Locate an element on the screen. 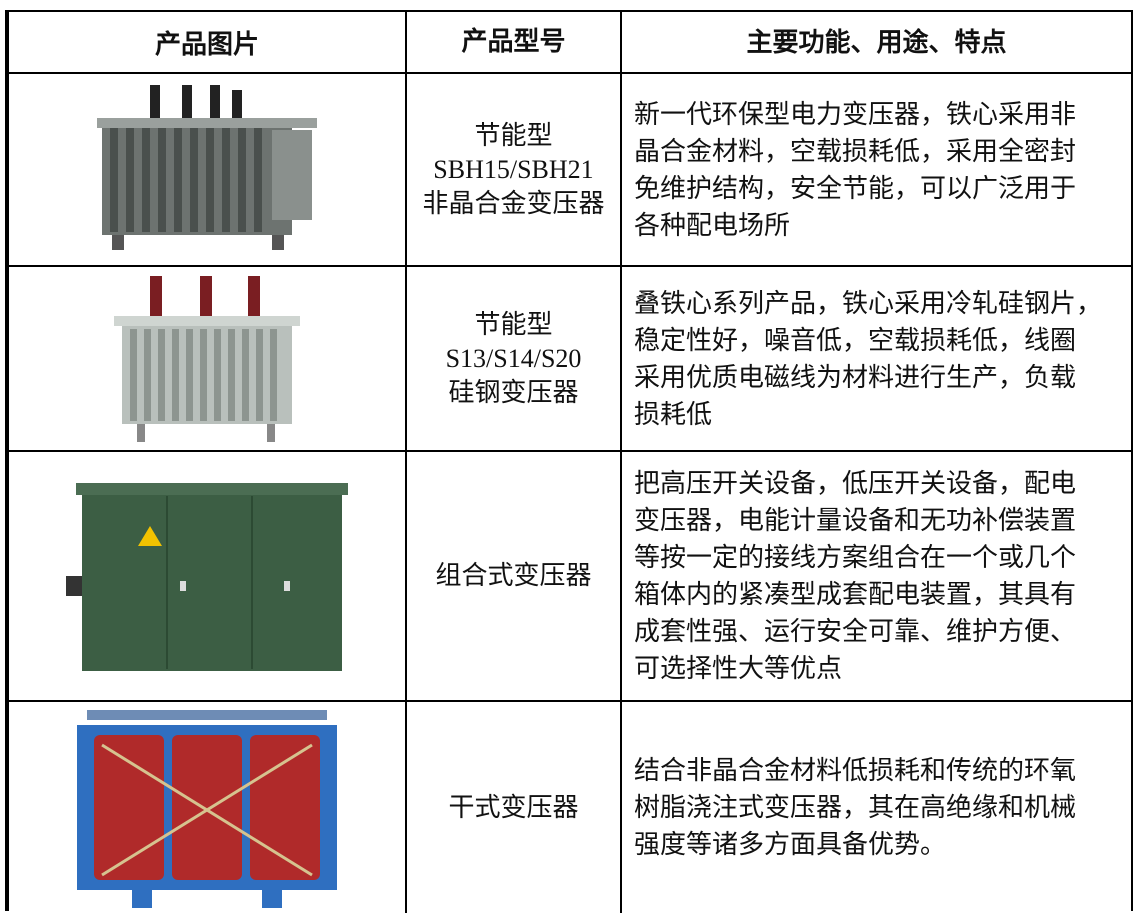 The height and width of the screenshot is (913, 1139). text-line: 等按一定的接线方案组合在一个或几个 is located at coordinates (855, 557).